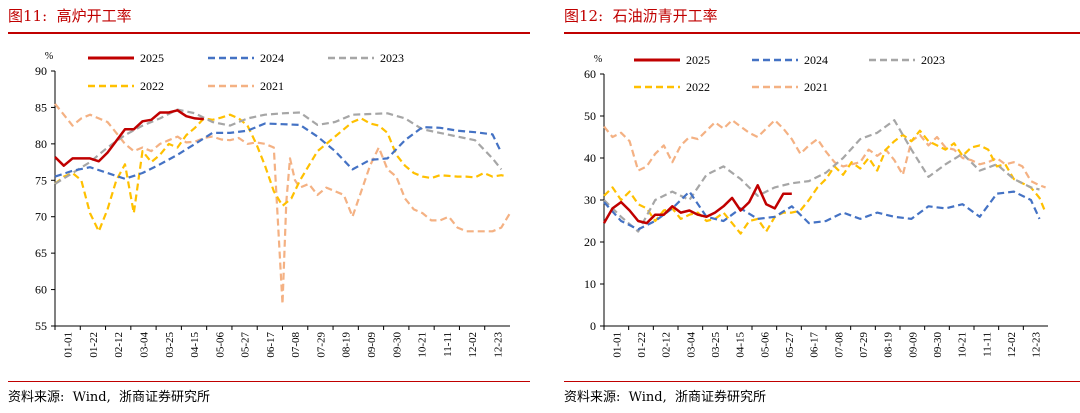  What do you see at coordinates (590, 284) in the screenshot?
I see `y-tick-label: 10` at bounding box center [590, 284].